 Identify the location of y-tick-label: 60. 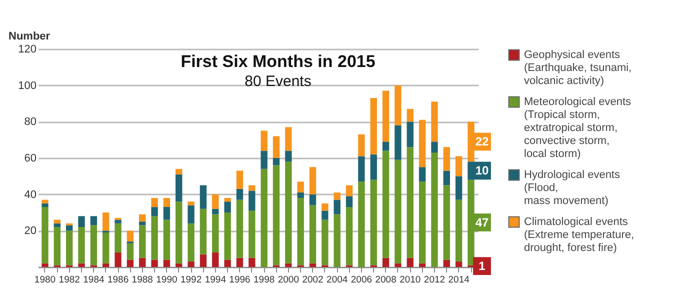
(30, 158).